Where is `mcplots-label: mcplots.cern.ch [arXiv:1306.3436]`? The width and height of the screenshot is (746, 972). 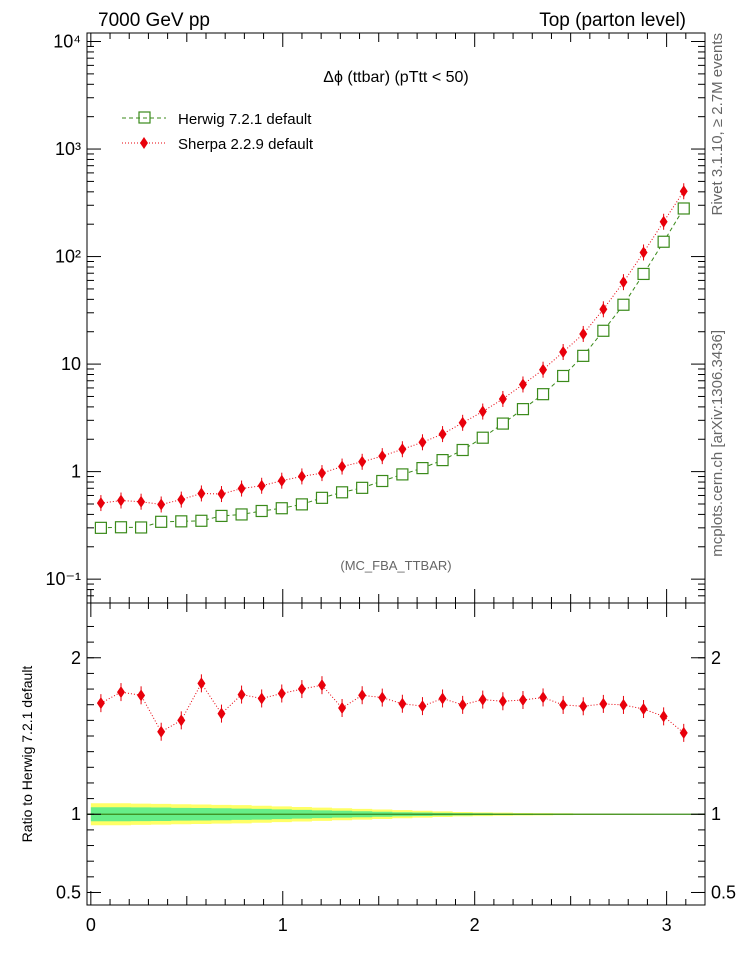 mcplots-label: mcplots.cern.ch [arXiv:1306.3436] is located at coordinates (717, 443).